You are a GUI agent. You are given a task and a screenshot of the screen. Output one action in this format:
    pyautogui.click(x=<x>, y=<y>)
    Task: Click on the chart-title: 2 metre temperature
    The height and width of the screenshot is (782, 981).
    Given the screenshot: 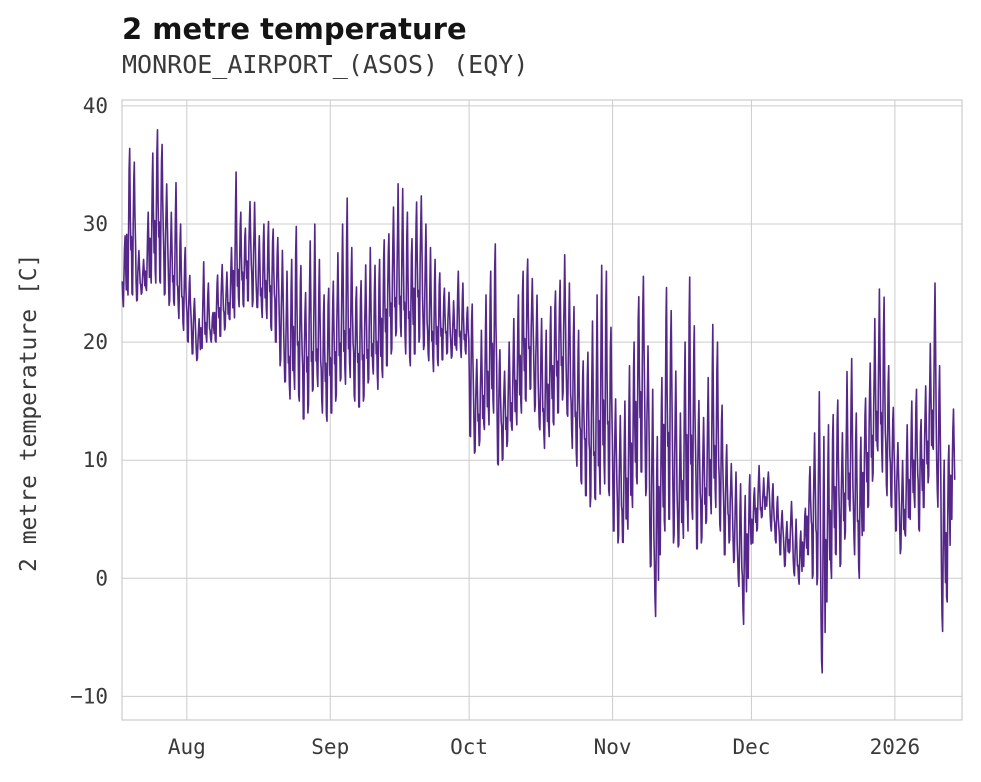 What is the action you would take?
    pyautogui.click(x=294, y=29)
    